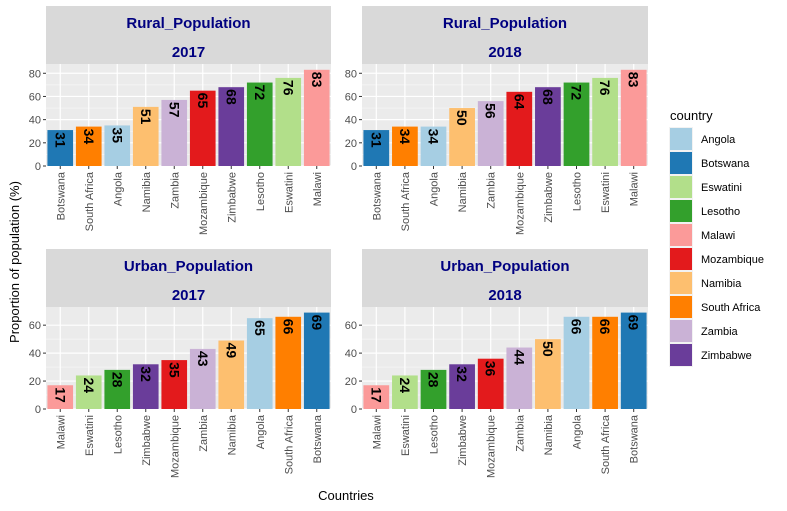 The image size is (787, 511). Describe the element at coordinates (405, 385) in the screenshot. I see `bar-value-label: 24` at that location.